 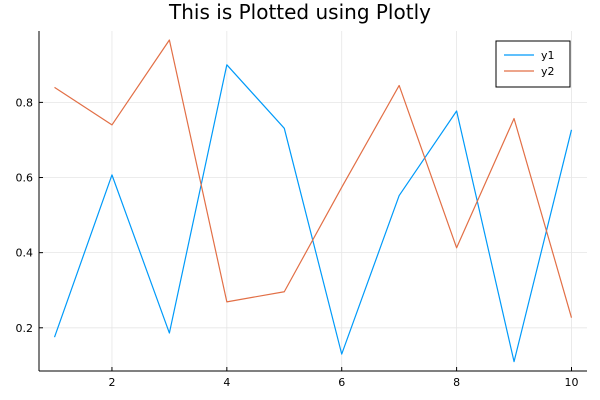 What do you see at coordinates (25, 178) in the screenshot?
I see `y-tick-label: 0.6` at bounding box center [25, 178].